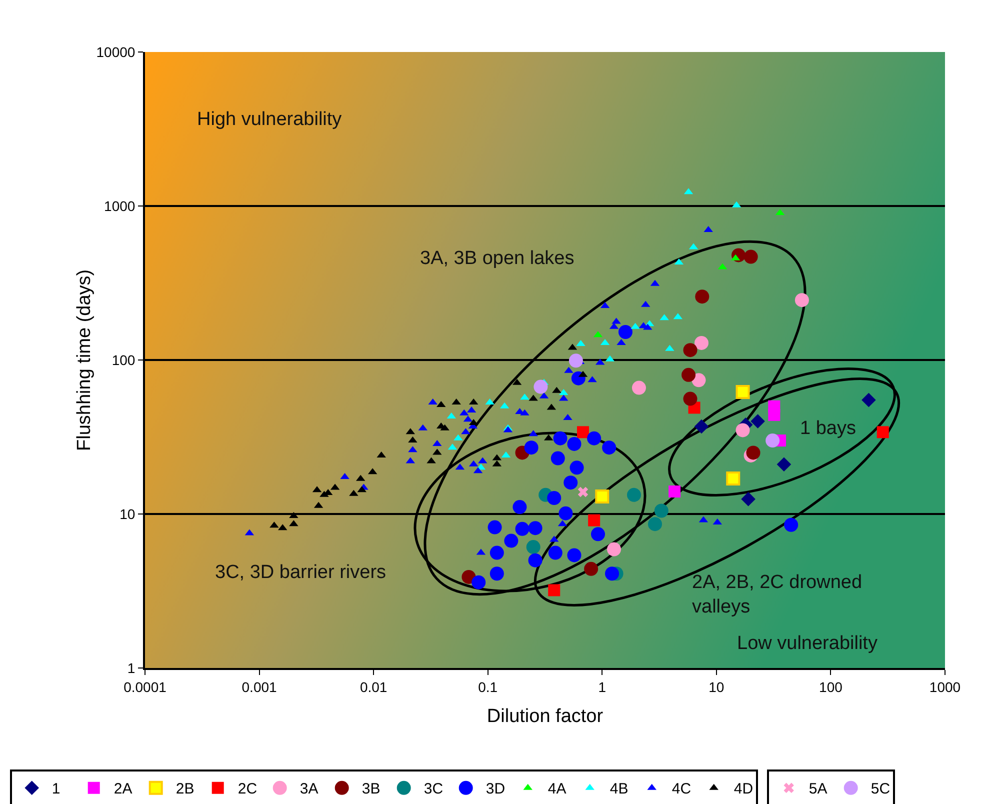 Image resolution: width=985 pixels, height=804 pixels. What do you see at coordinates (716, 686) in the screenshot?
I see `x-tick-label: 10` at bounding box center [716, 686].